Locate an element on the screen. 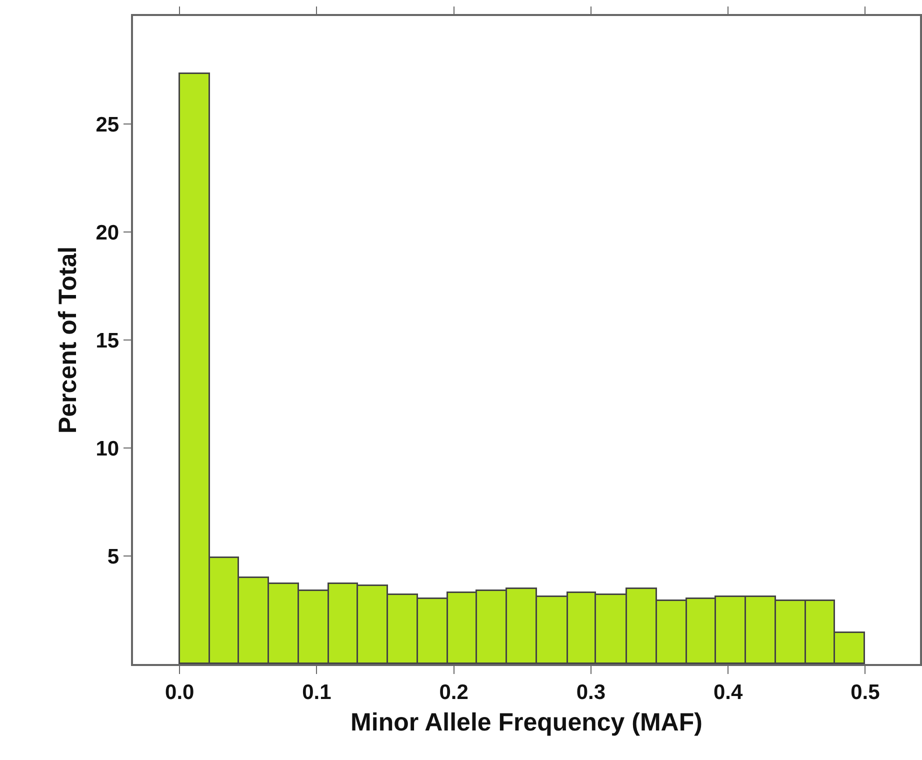 The image size is (922, 760). y-tick-label: 20 is located at coordinates (108, 232).